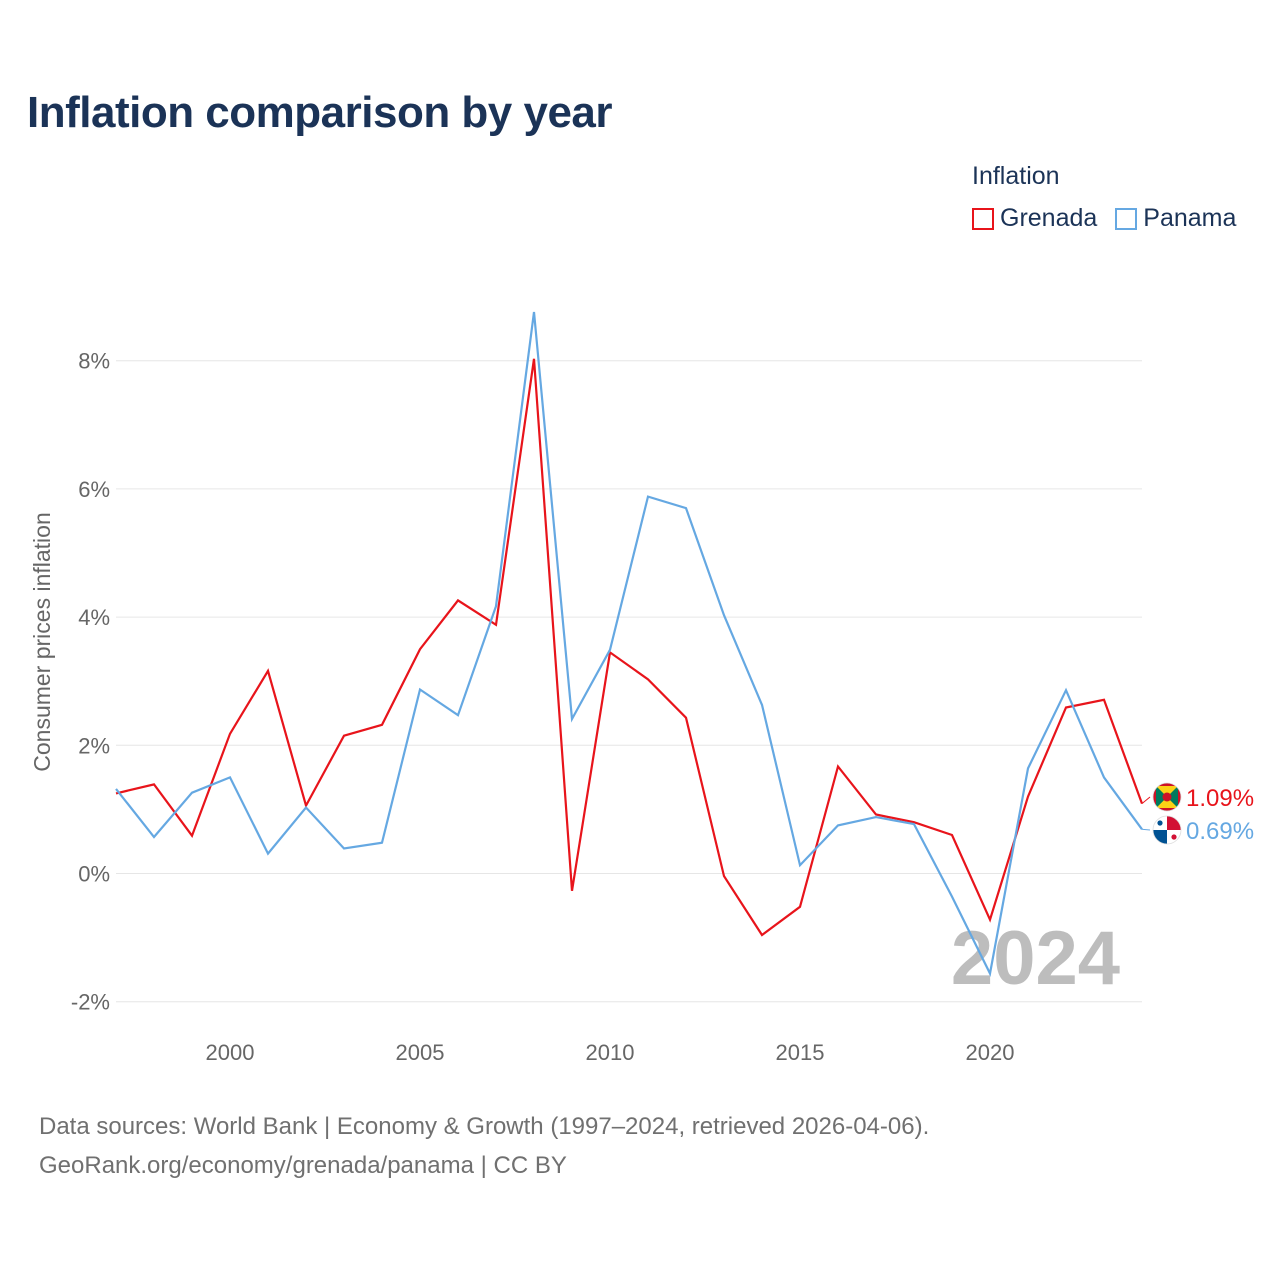 Image resolution: width=1280 pixels, height=1280 pixels. What do you see at coordinates (230, 1052) in the screenshot?
I see `x-tick-label: 2000` at bounding box center [230, 1052].